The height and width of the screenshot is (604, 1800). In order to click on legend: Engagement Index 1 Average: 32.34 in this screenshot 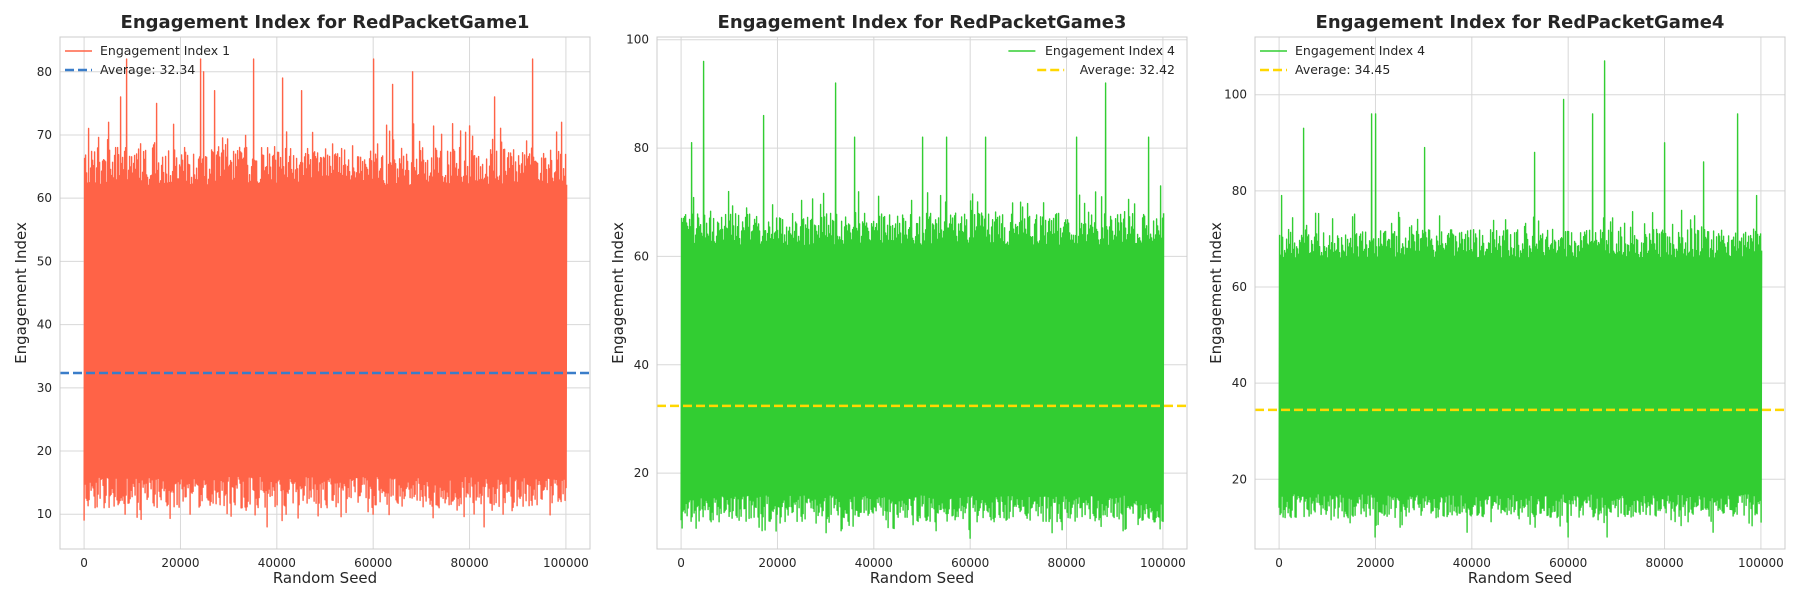, I will do `click(147, 60)`.